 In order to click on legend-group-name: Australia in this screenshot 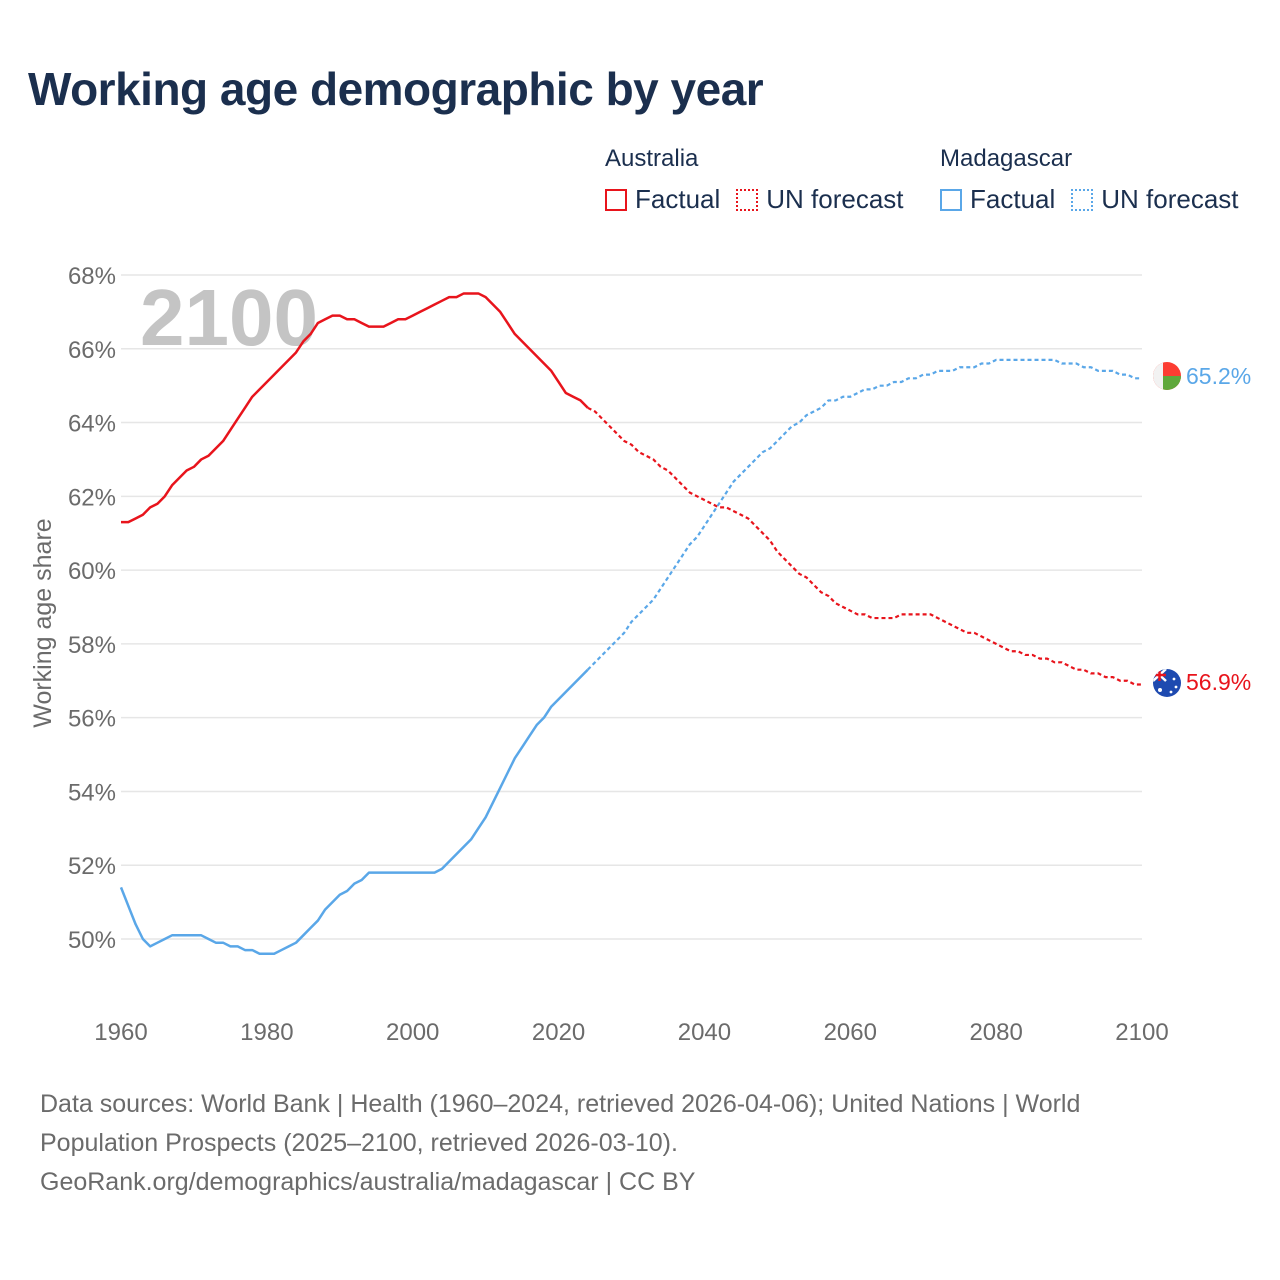, I will do `click(652, 158)`.